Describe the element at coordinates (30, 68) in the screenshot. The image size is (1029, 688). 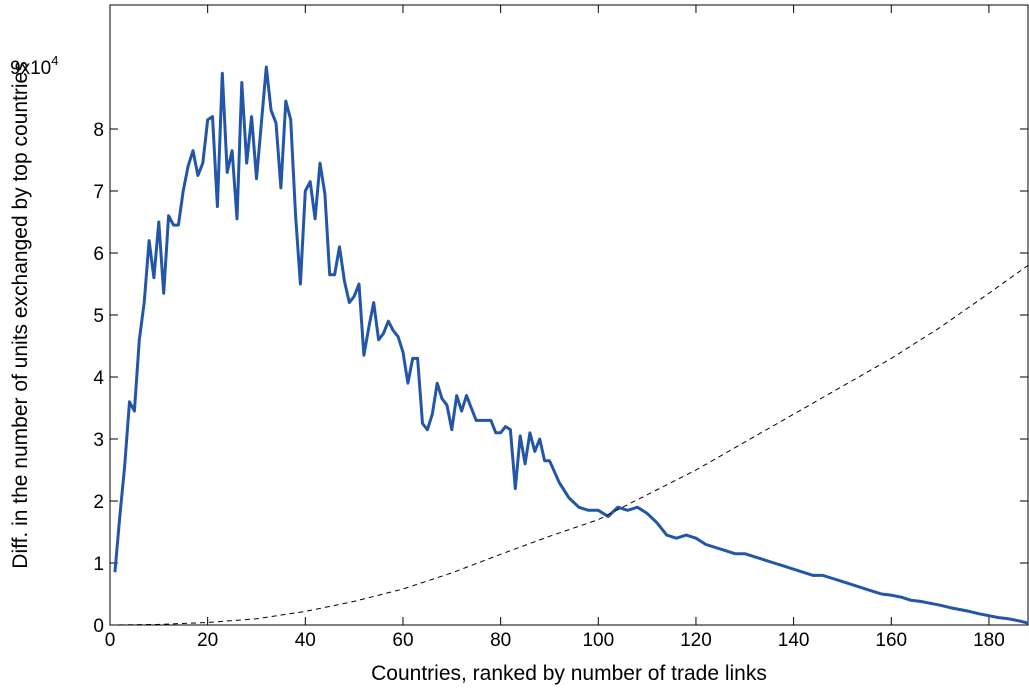
I see `y-multiplier-base: 9x10` at that location.